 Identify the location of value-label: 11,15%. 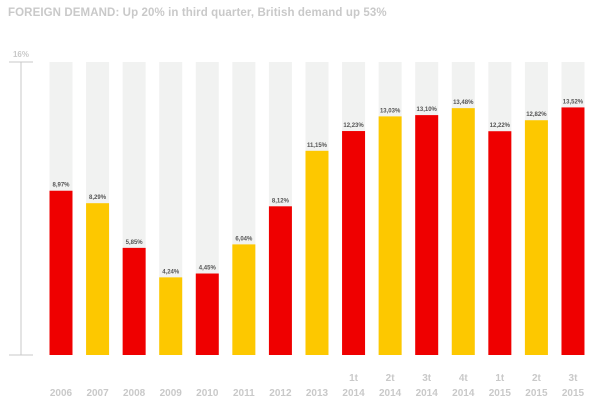
(317, 146).